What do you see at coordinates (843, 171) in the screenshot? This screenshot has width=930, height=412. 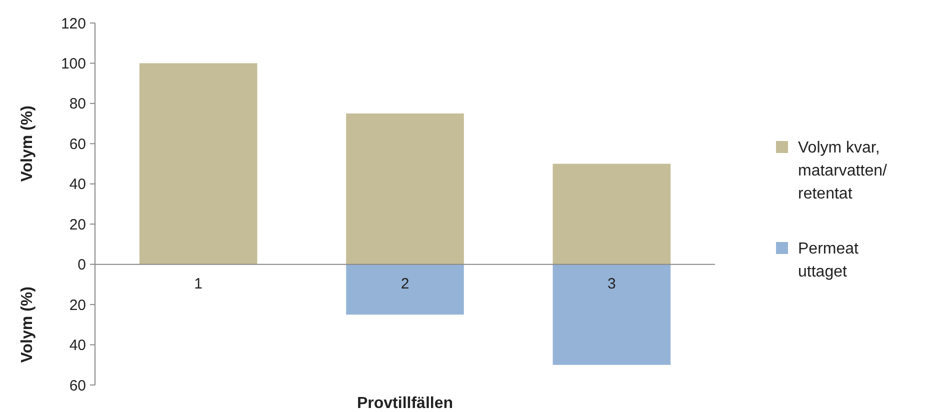 I see `legend-label: Volym kvar, matarvatten/retentat` at bounding box center [843, 171].